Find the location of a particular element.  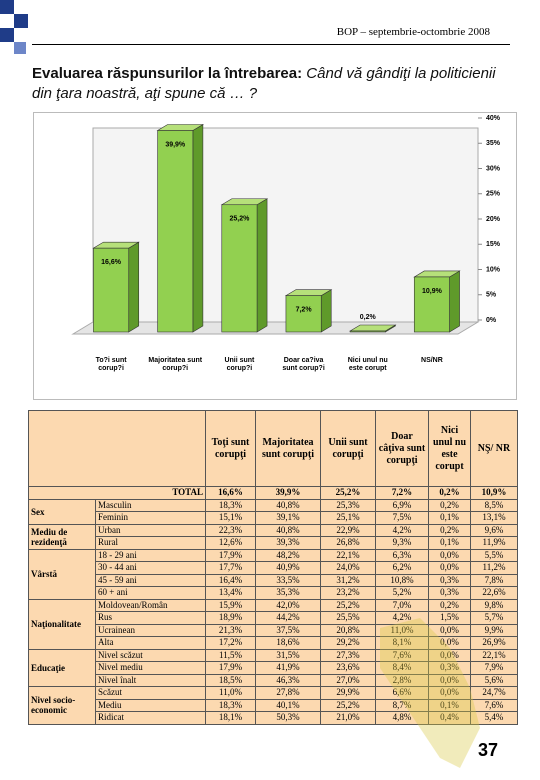

cell: Feminin is located at coordinates (150, 518).